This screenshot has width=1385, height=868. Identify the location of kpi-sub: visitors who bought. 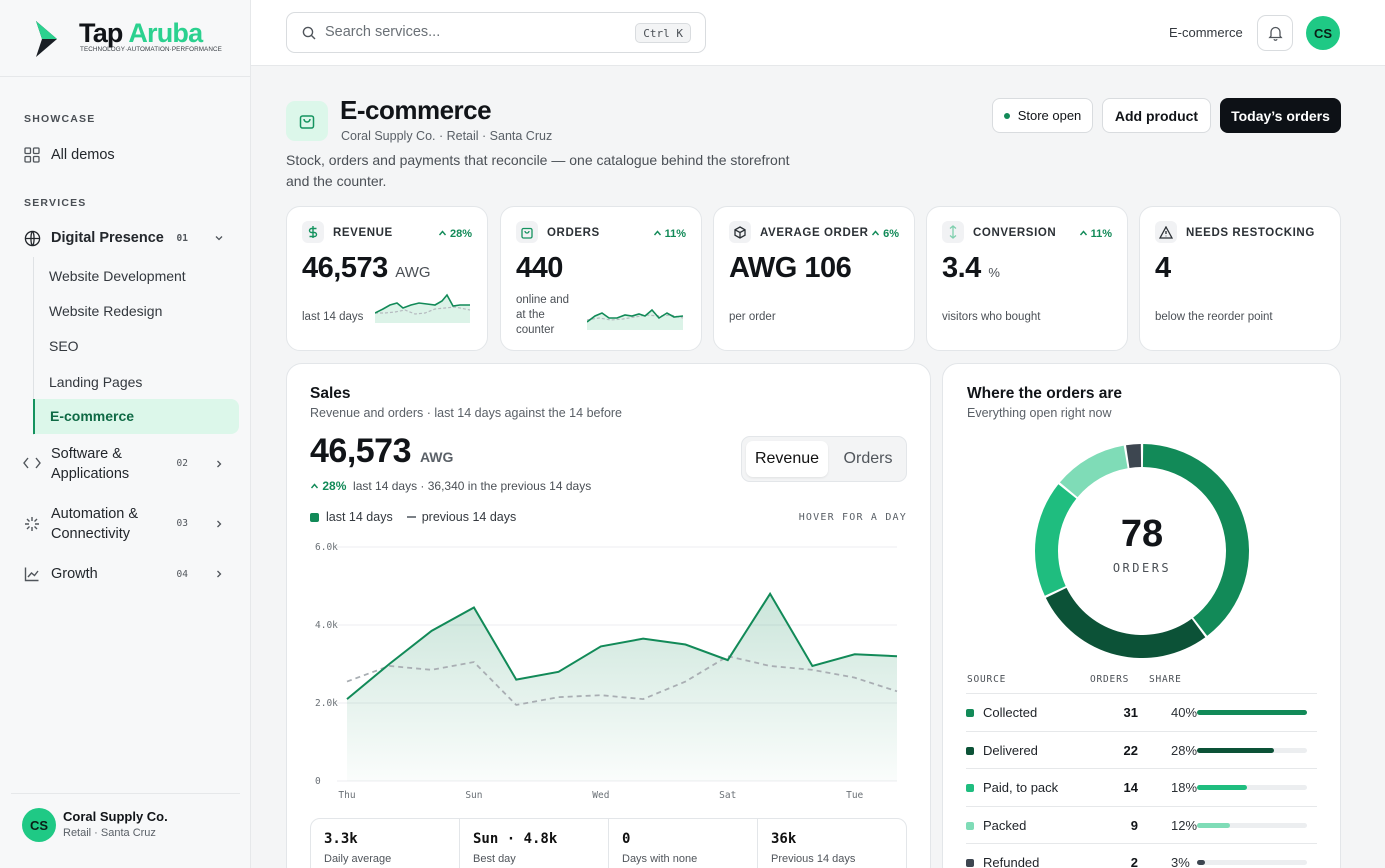
(991, 317).